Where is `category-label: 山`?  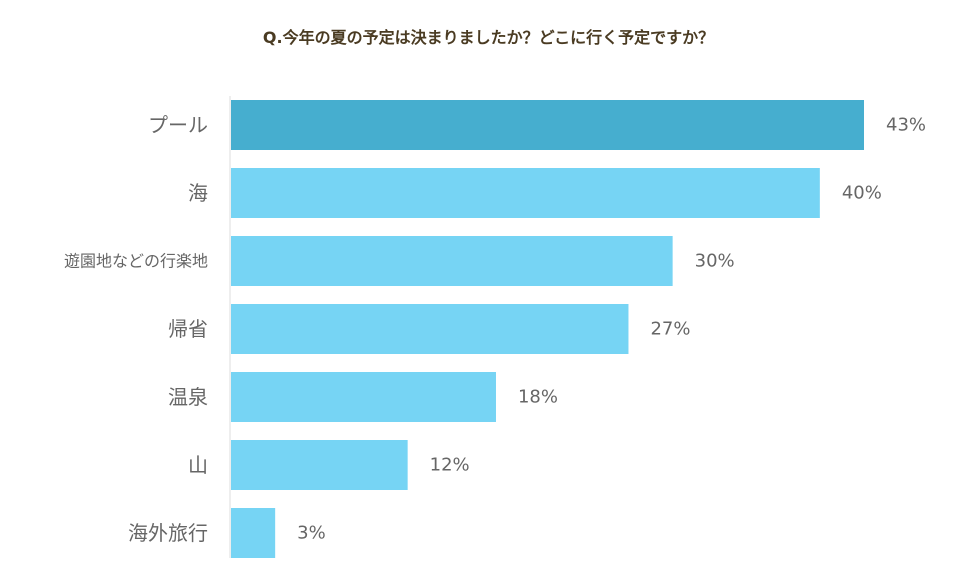
category-label: 山 is located at coordinates (198, 465).